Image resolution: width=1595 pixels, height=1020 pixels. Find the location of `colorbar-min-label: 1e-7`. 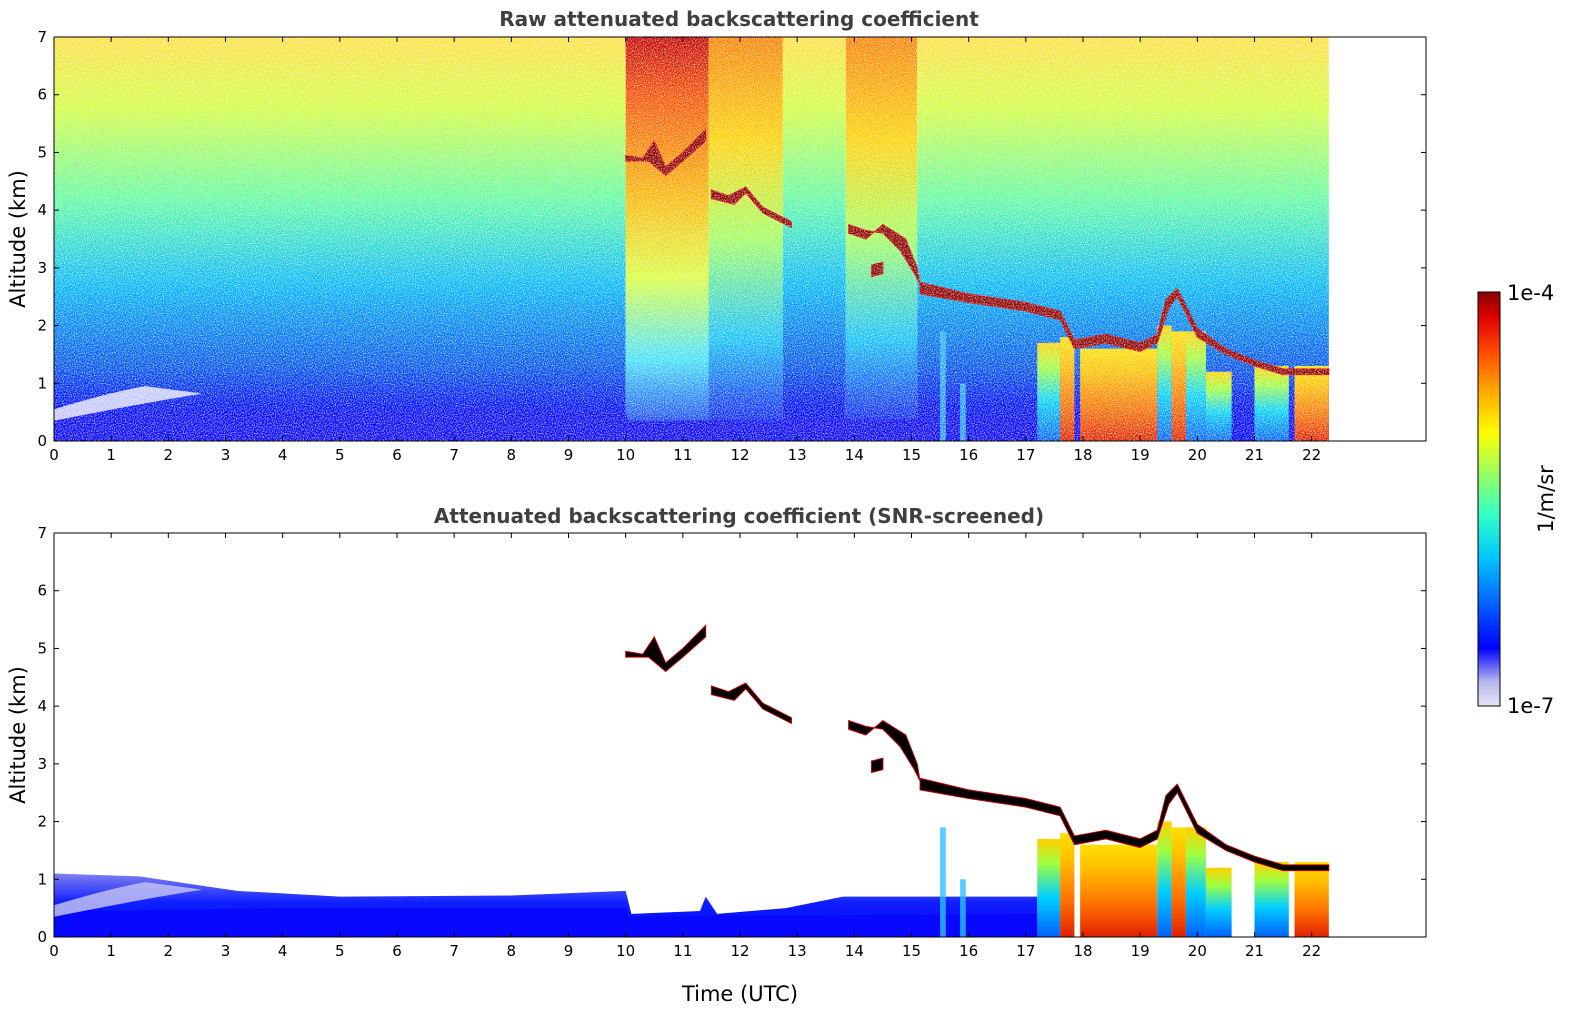

colorbar-min-label: 1e-7 is located at coordinates (1530, 706).